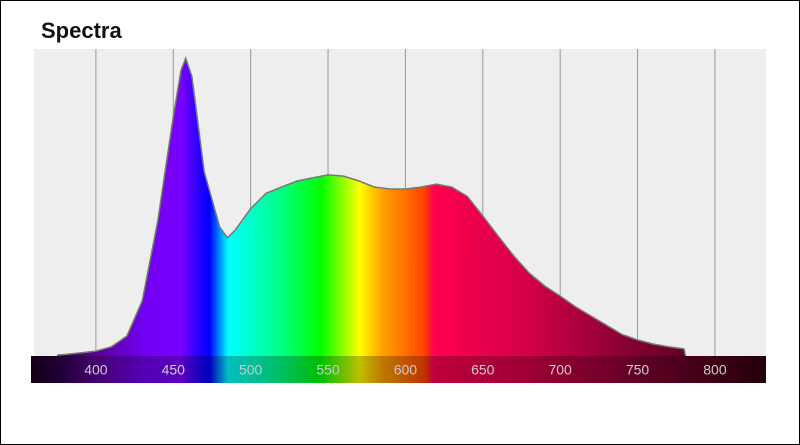 The image size is (800, 445). I want to click on color-bar, so click(398, 369).